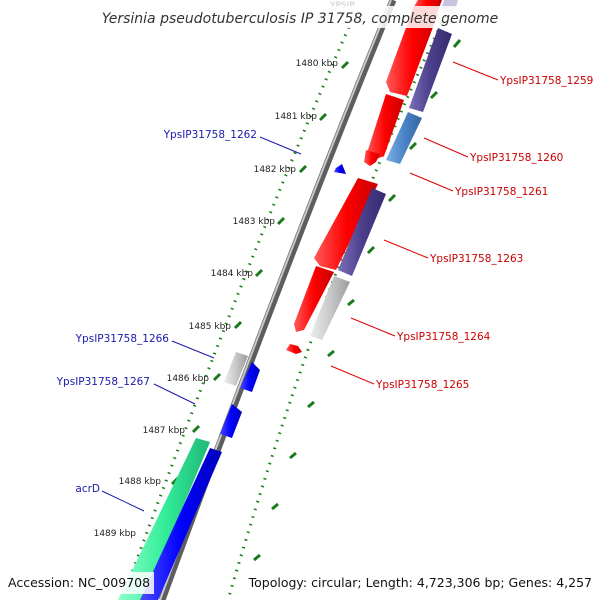 Image resolution: width=600 pixels, height=600 pixels. Describe the element at coordinates (181, 524) in the screenshot. I see `gene-feature-acrD-reverse` at that location.